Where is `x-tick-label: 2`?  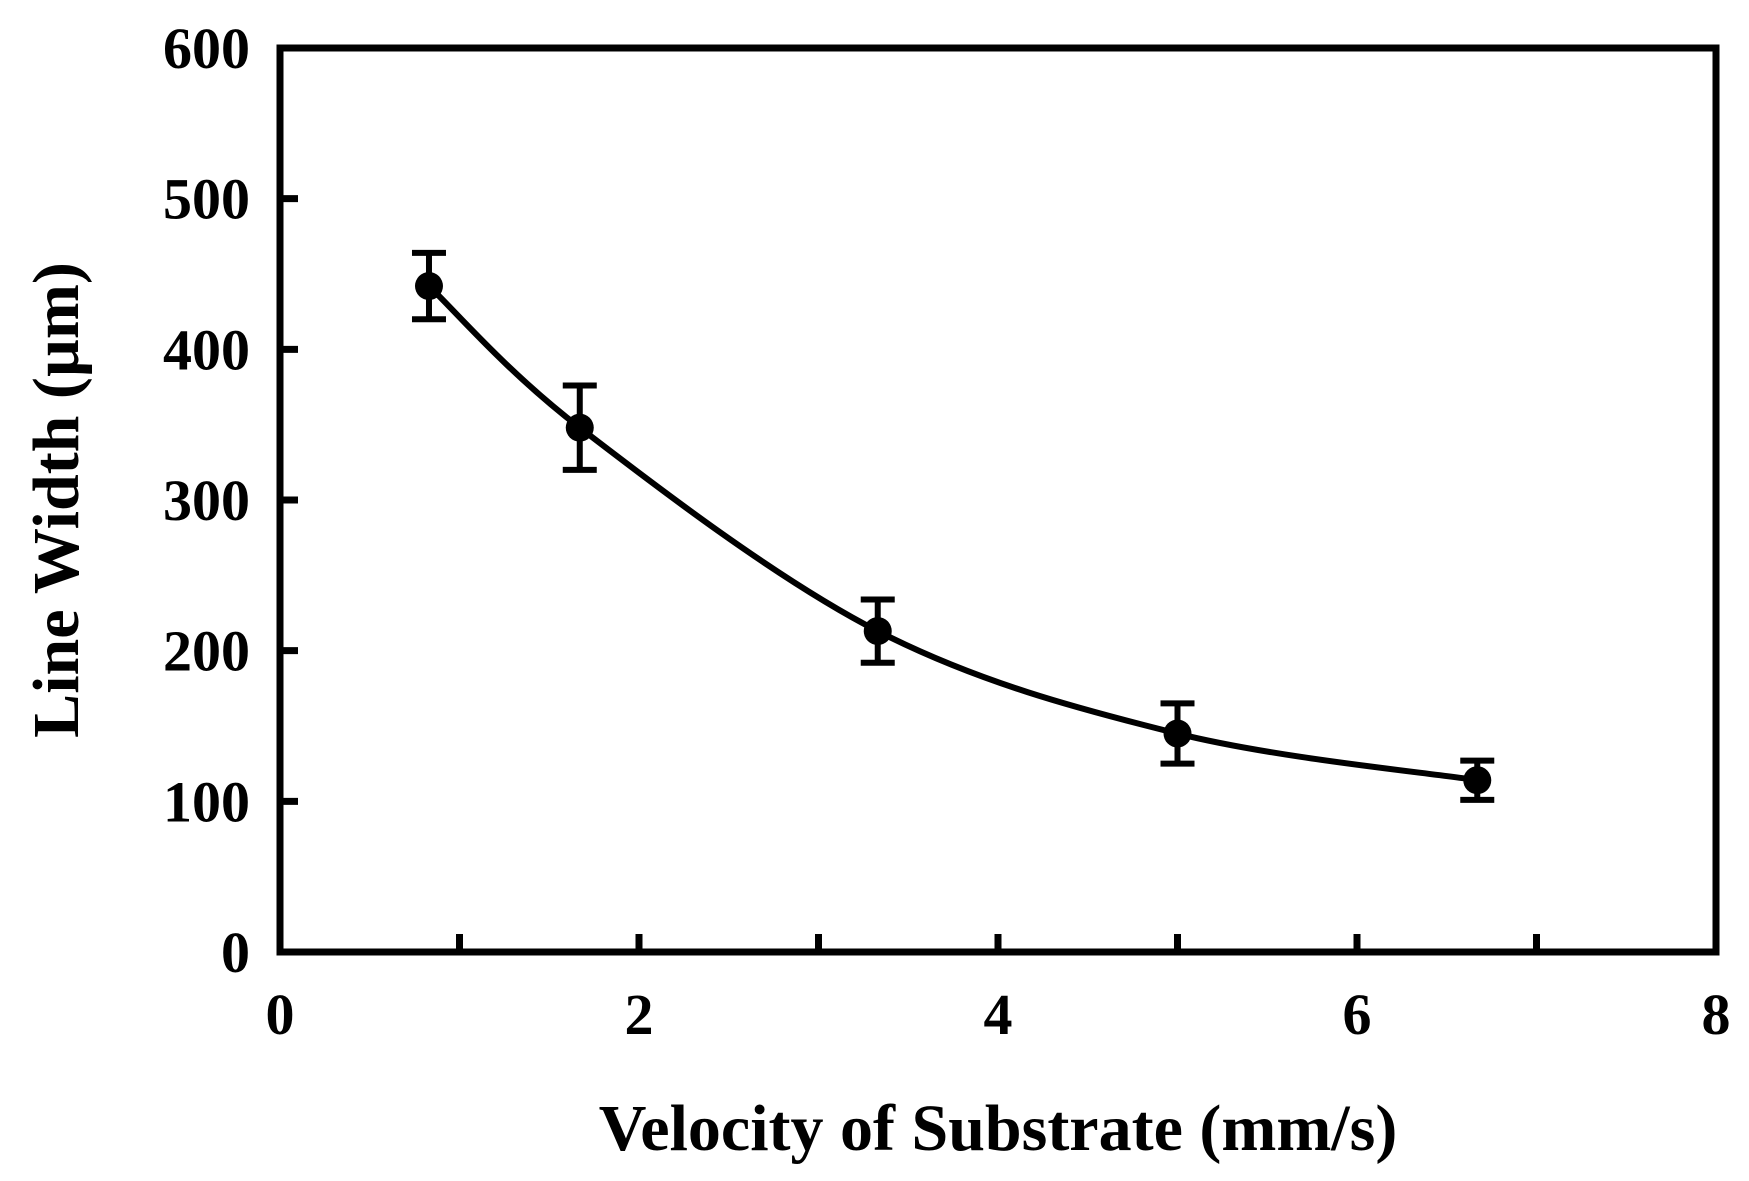
x-tick-label: 2 is located at coordinates (639, 1014).